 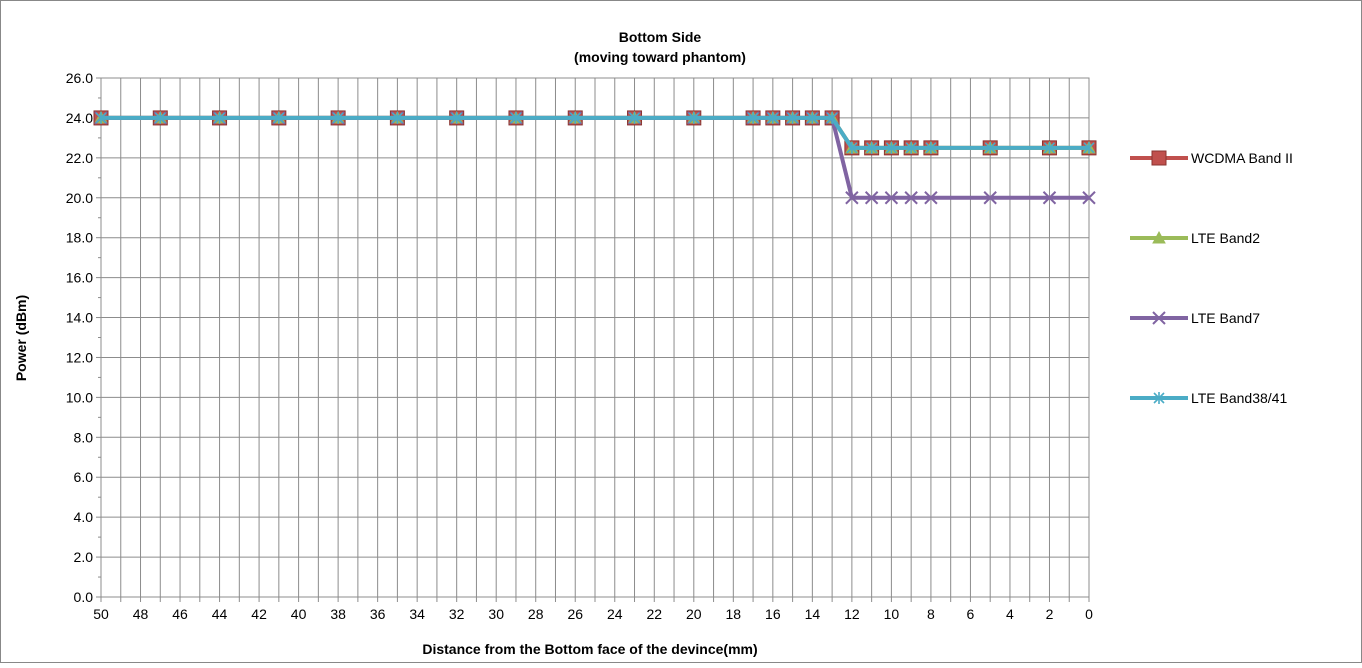 I want to click on x-tick-label: 46, so click(x=180, y=614).